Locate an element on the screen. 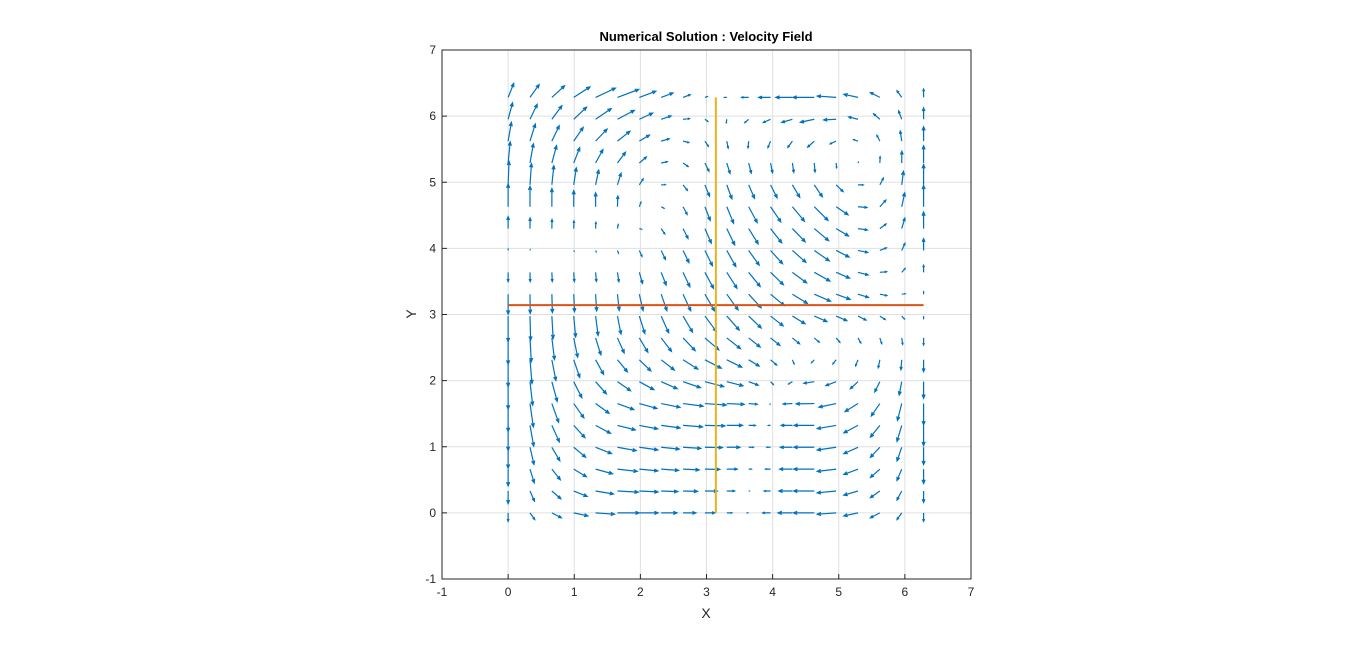  x-tick-label: 6 is located at coordinates (905, 592).